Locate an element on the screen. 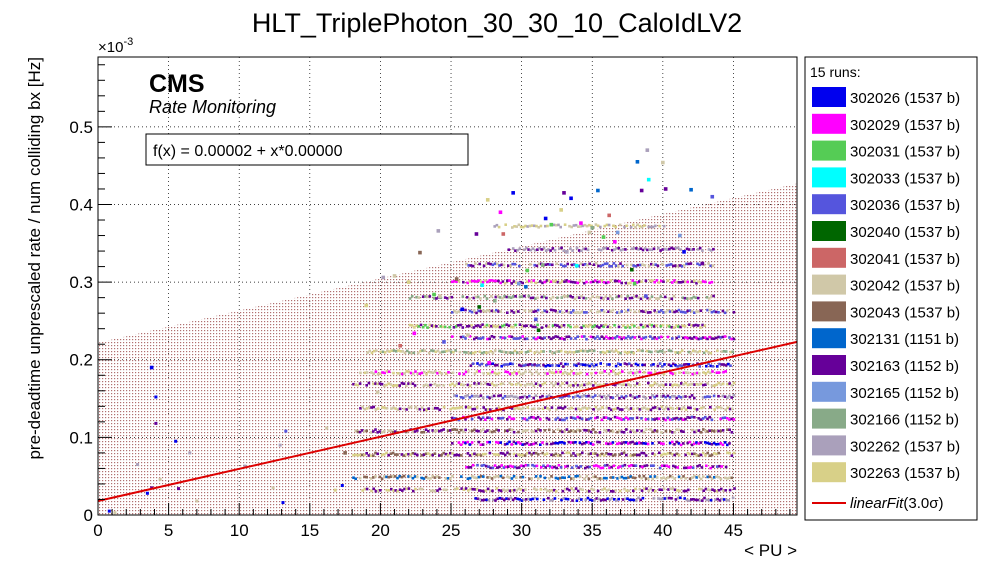 This screenshot has width=996, height=572. x-tick-label: 30 is located at coordinates (521, 530).